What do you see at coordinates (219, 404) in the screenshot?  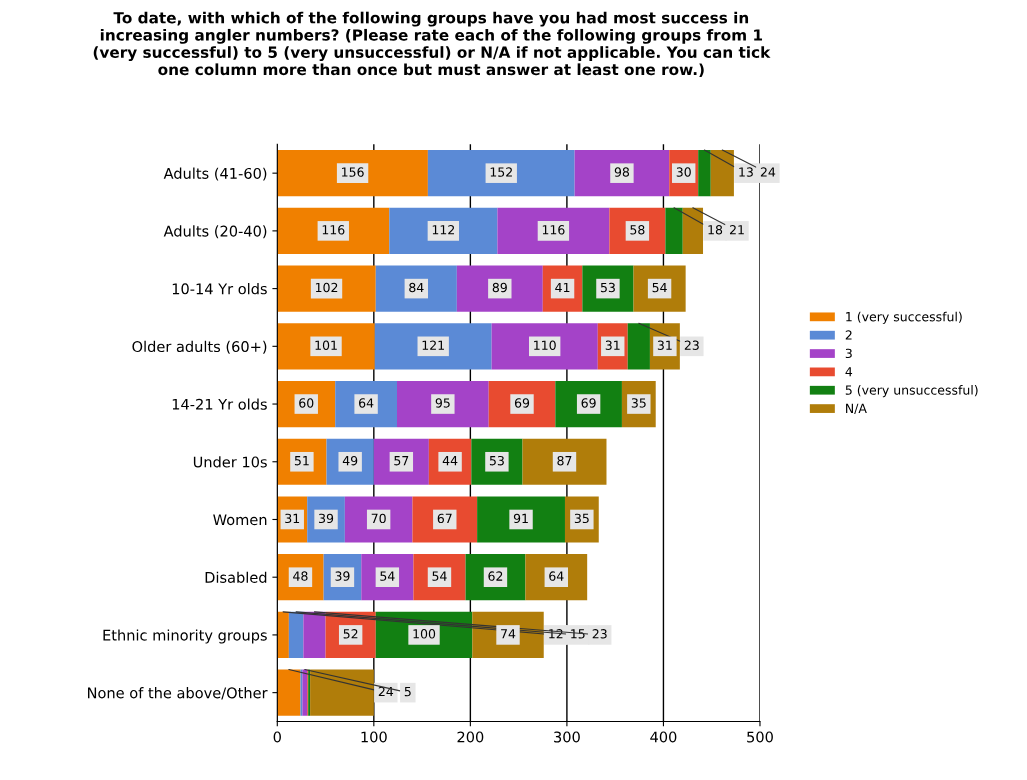 I see `y-tick-label: 14-21 Yr olds` at bounding box center [219, 404].